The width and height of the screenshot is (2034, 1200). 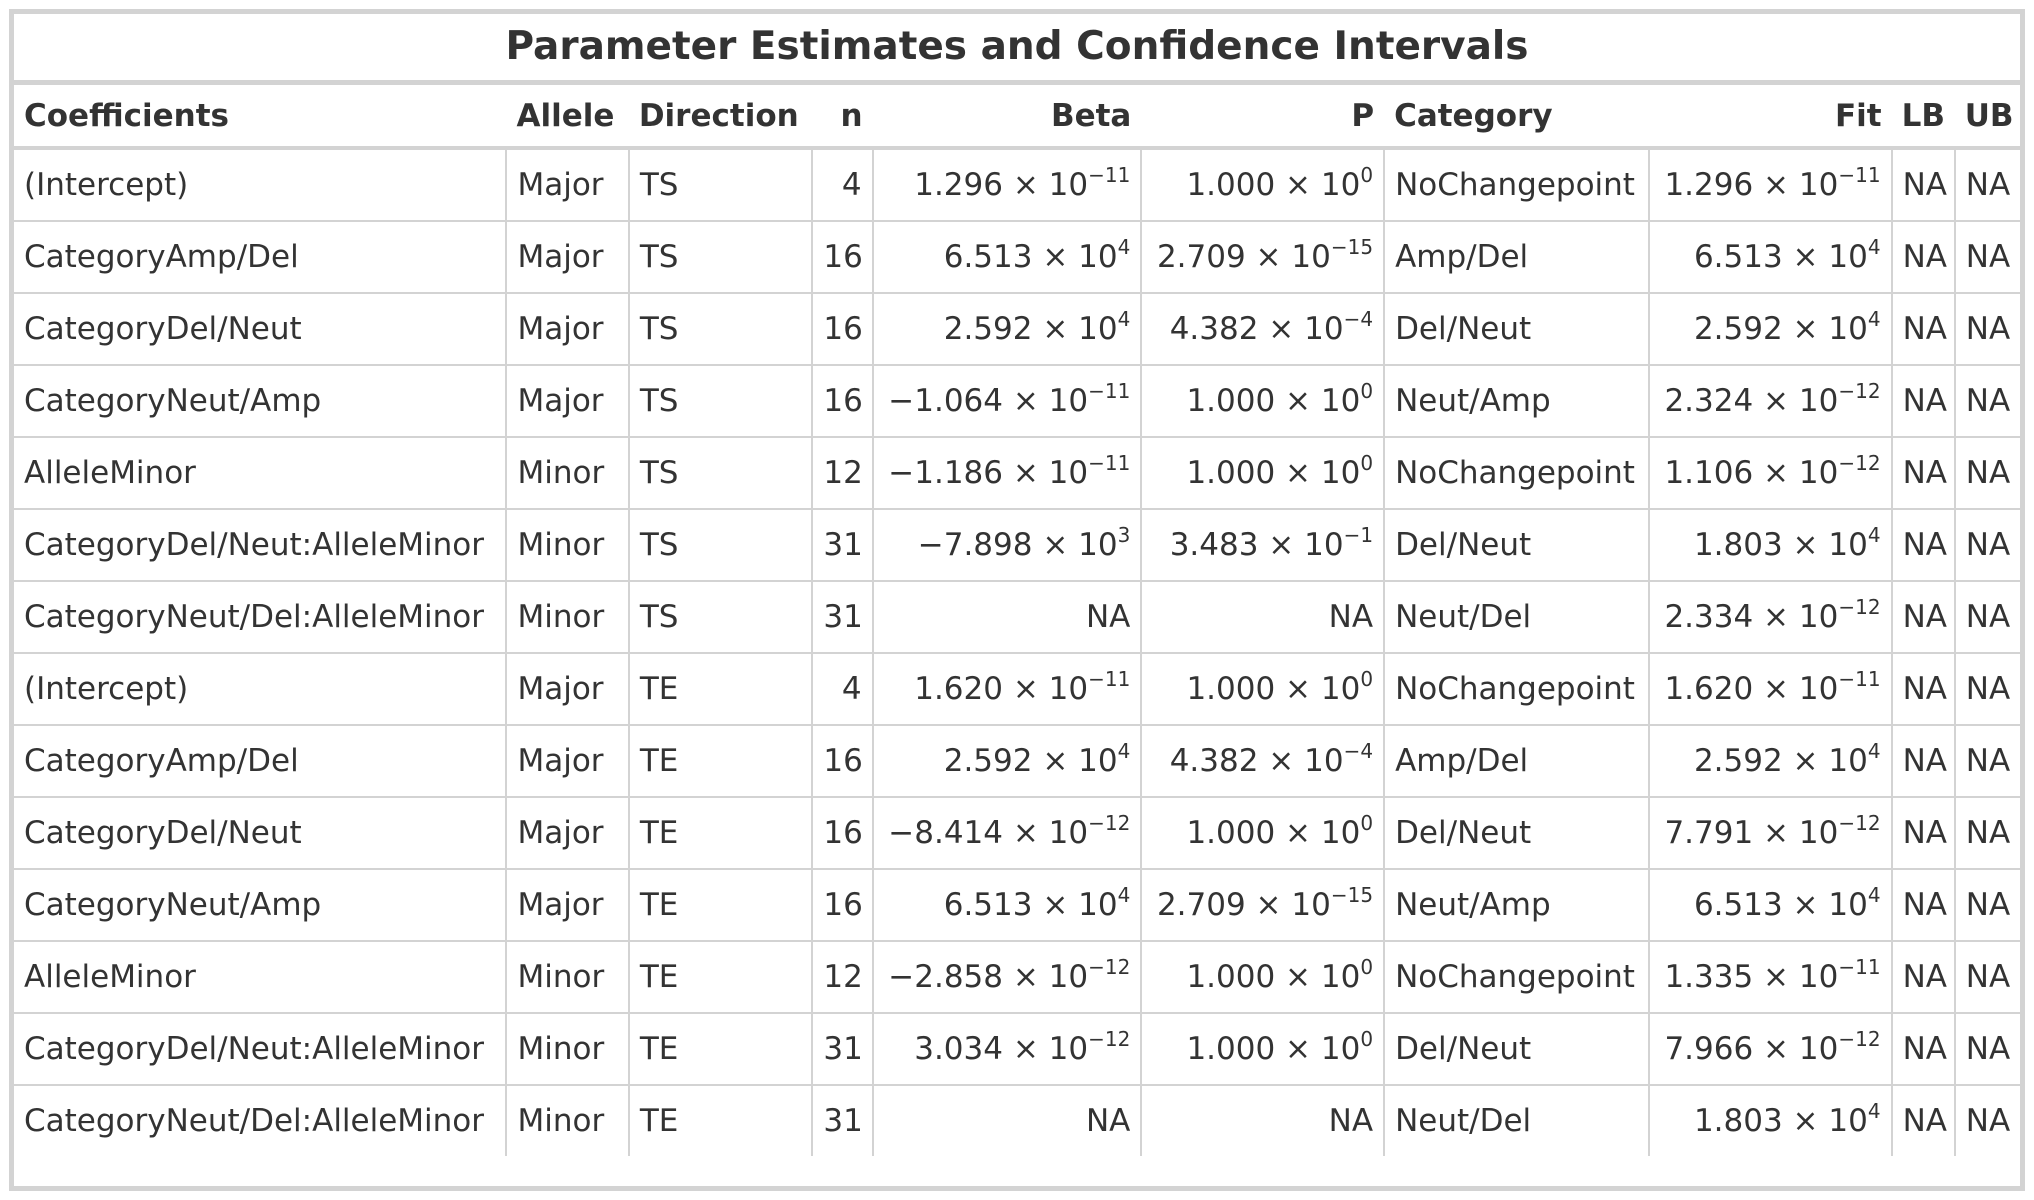 What do you see at coordinates (1769, 256) in the screenshot?
I see `cell-fit: 6.513 × 10⁴` at bounding box center [1769, 256].